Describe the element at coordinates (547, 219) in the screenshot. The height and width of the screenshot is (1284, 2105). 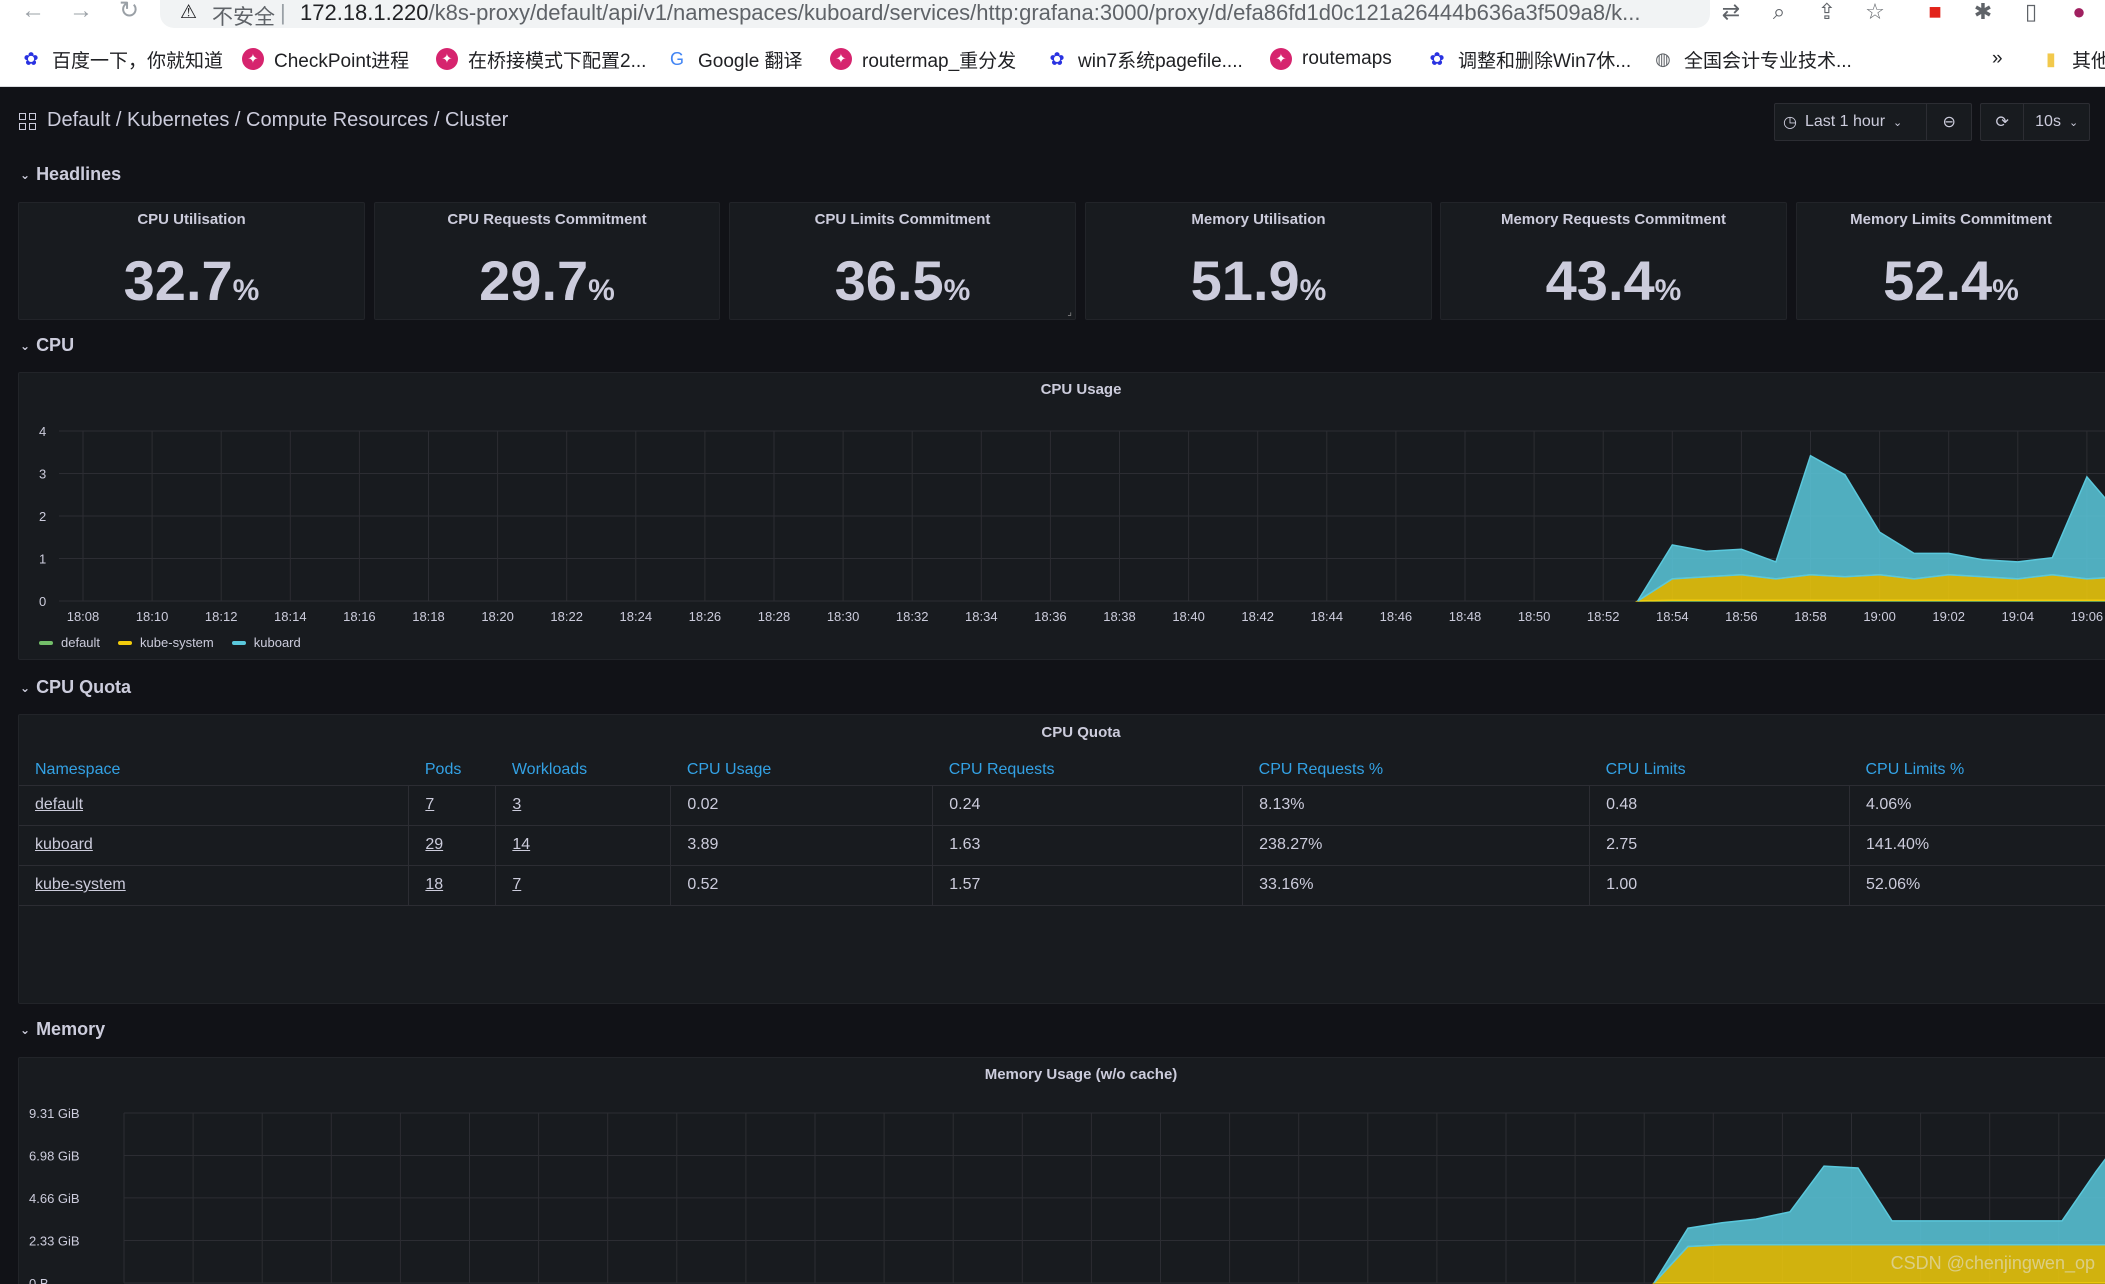
I see `panel-title: CPU Requests Commitment` at that location.